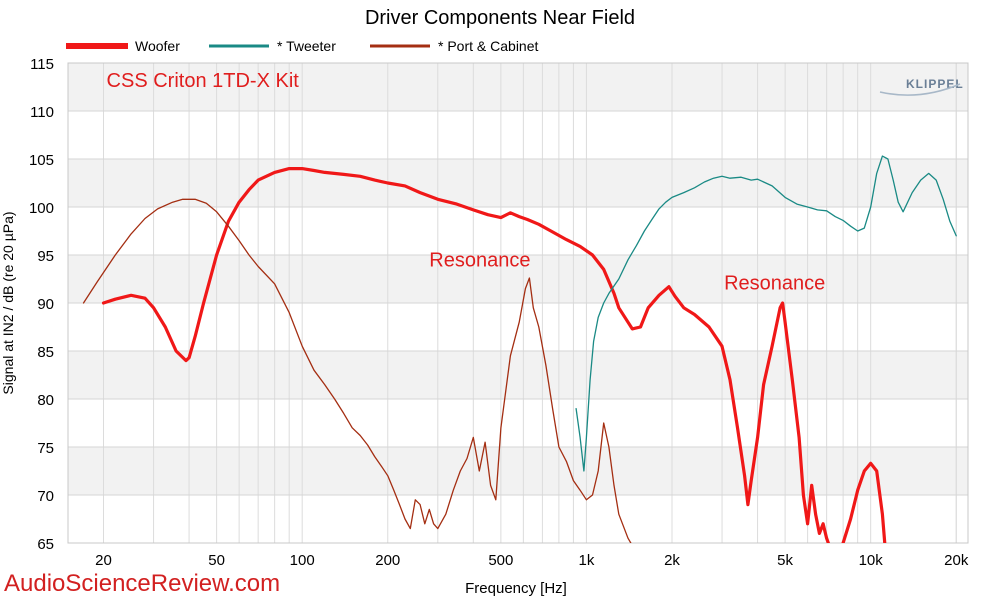  Describe the element at coordinates (8, 302) in the screenshot. I see `y-axis-label: Signal at IN2 / dB (re 20 µPa)` at that location.